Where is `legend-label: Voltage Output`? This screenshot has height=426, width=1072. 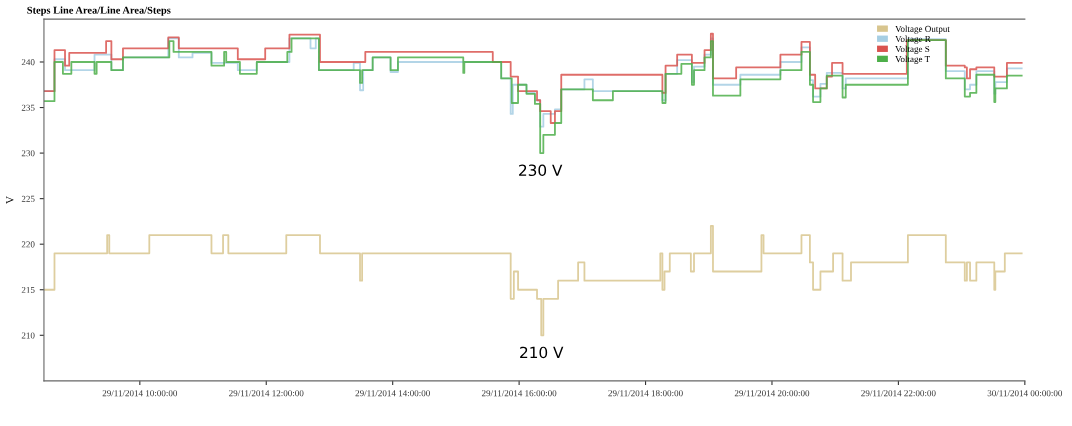 legend-label: Voltage Output is located at coordinates (922, 29).